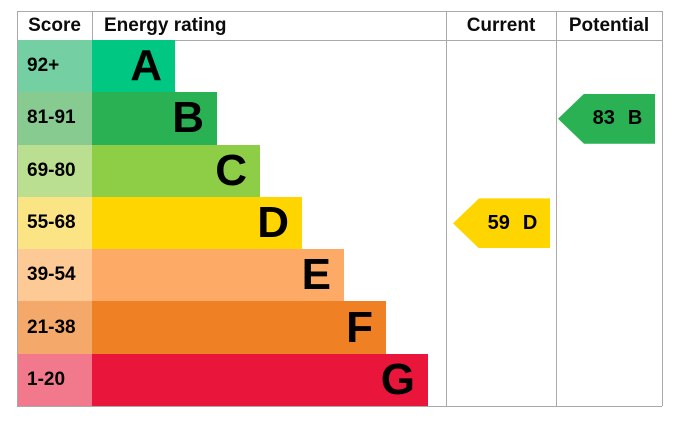  I want to click on current-column-header: Current, so click(501, 25).